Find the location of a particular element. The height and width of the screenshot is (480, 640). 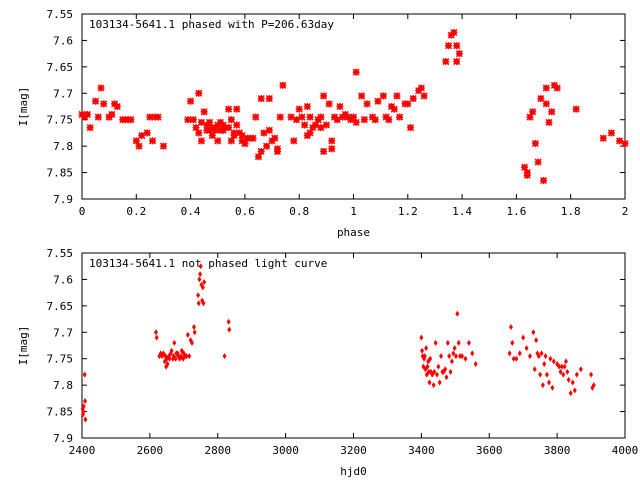

x-tick-label: 0.2 is located at coordinates (136, 211).